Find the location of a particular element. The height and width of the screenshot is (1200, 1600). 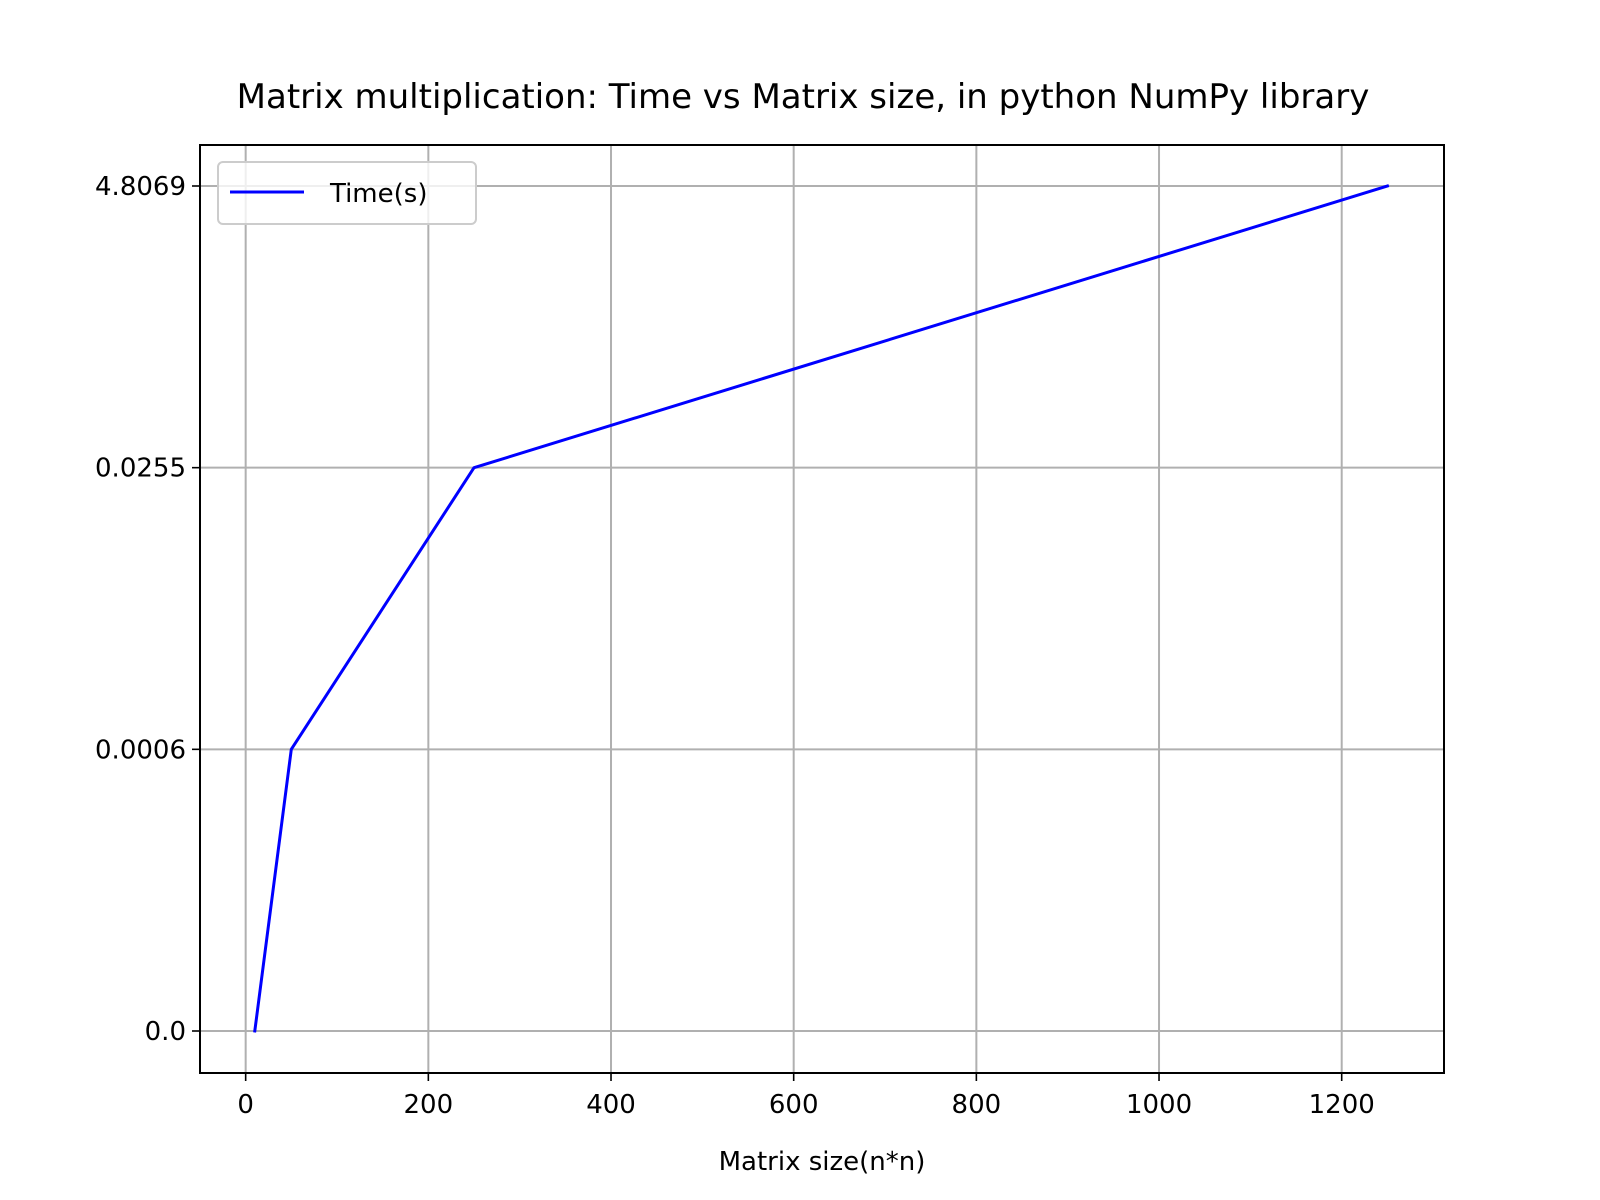

x-ticks: 0 200 400 600 800 1000 1200 is located at coordinates (806, 1096).